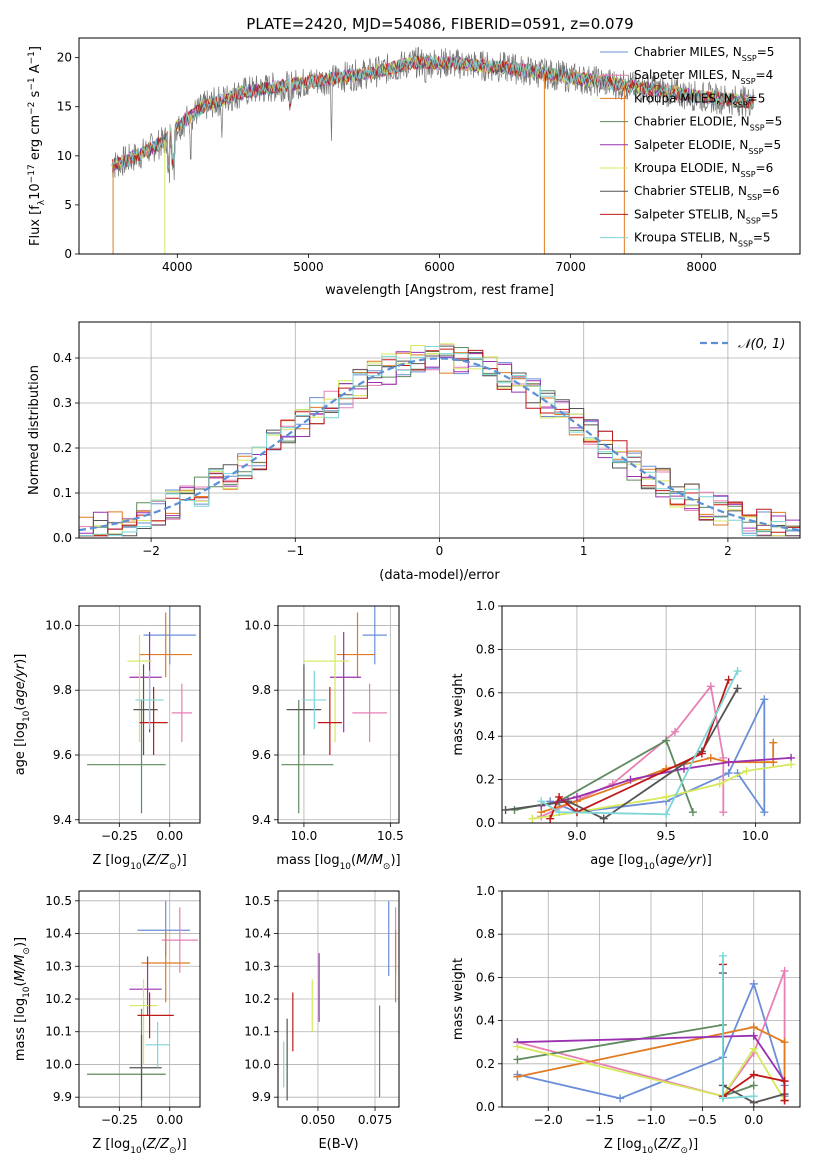 Image resolution: width=819 pixels, height=1170 pixels. Describe the element at coordinates (761, 344) in the screenshot. I see `legend-label: 𝒩(0, 1)` at that location.